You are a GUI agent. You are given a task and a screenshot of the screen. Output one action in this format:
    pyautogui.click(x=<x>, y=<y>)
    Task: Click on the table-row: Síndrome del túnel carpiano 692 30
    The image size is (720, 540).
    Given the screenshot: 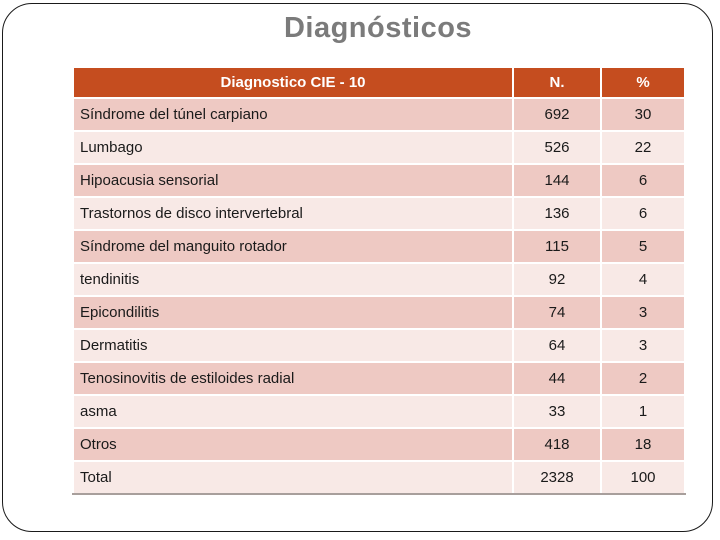 What is the action you would take?
    pyautogui.click(x=379, y=114)
    